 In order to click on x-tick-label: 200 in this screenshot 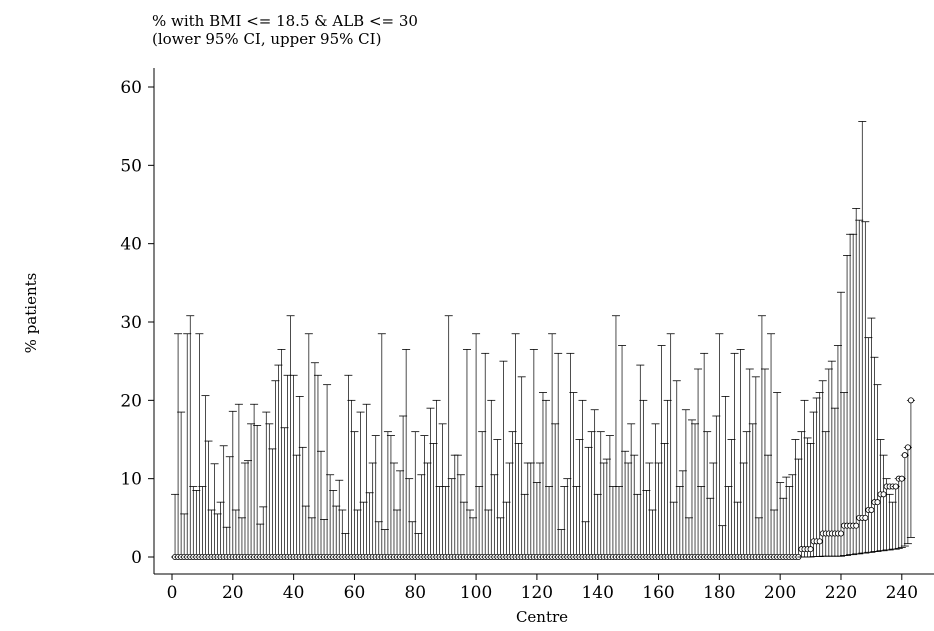, I will do `click(780, 593)`.